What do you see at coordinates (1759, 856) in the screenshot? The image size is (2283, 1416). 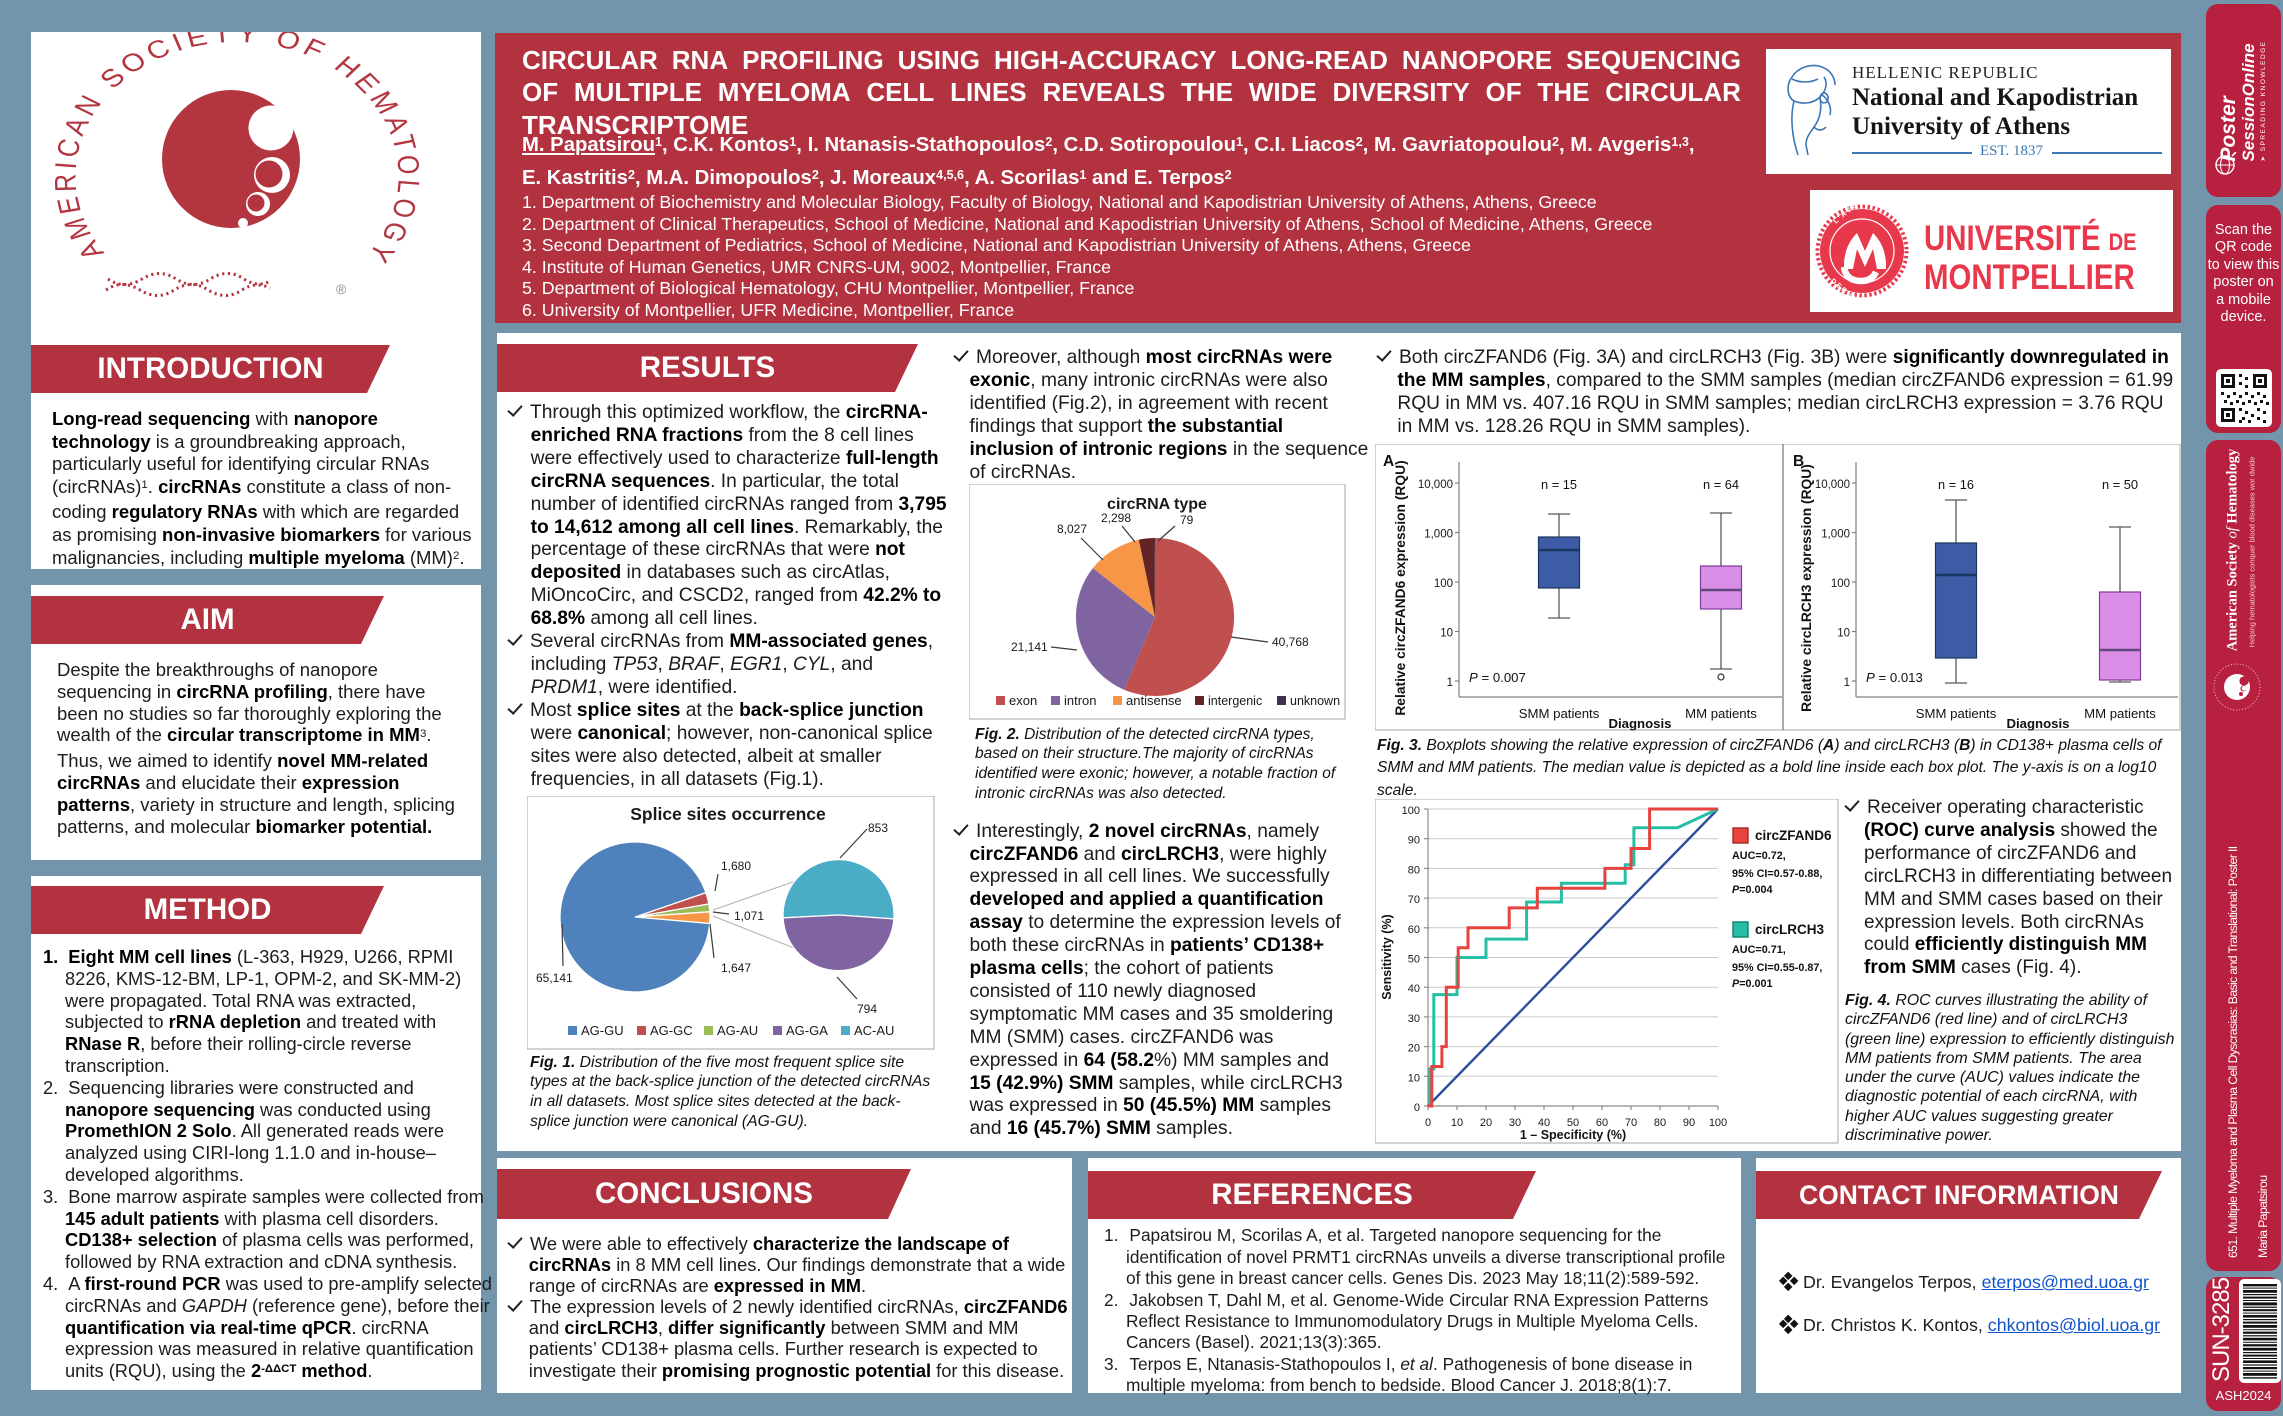 I see `svg-text: AUC=0.72,` at bounding box center [1759, 856].